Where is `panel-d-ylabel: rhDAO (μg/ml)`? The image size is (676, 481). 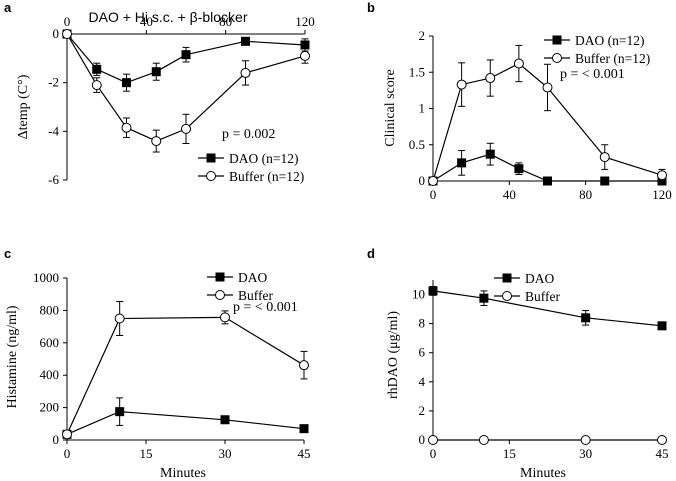 panel-d-ylabel: rhDAO (μg/ml) is located at coordinates (393, 355).